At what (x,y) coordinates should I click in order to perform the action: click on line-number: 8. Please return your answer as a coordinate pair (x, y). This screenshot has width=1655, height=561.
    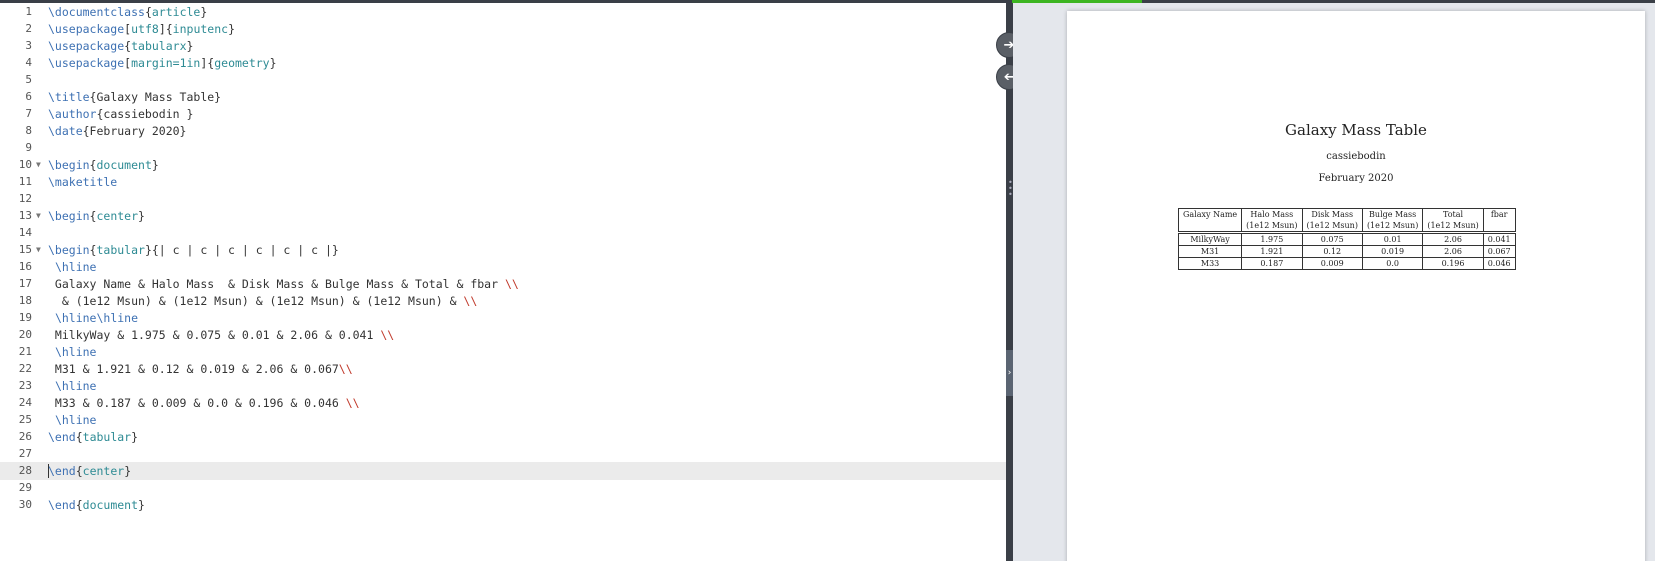
    Looking at the image, I should click on (28, 130).